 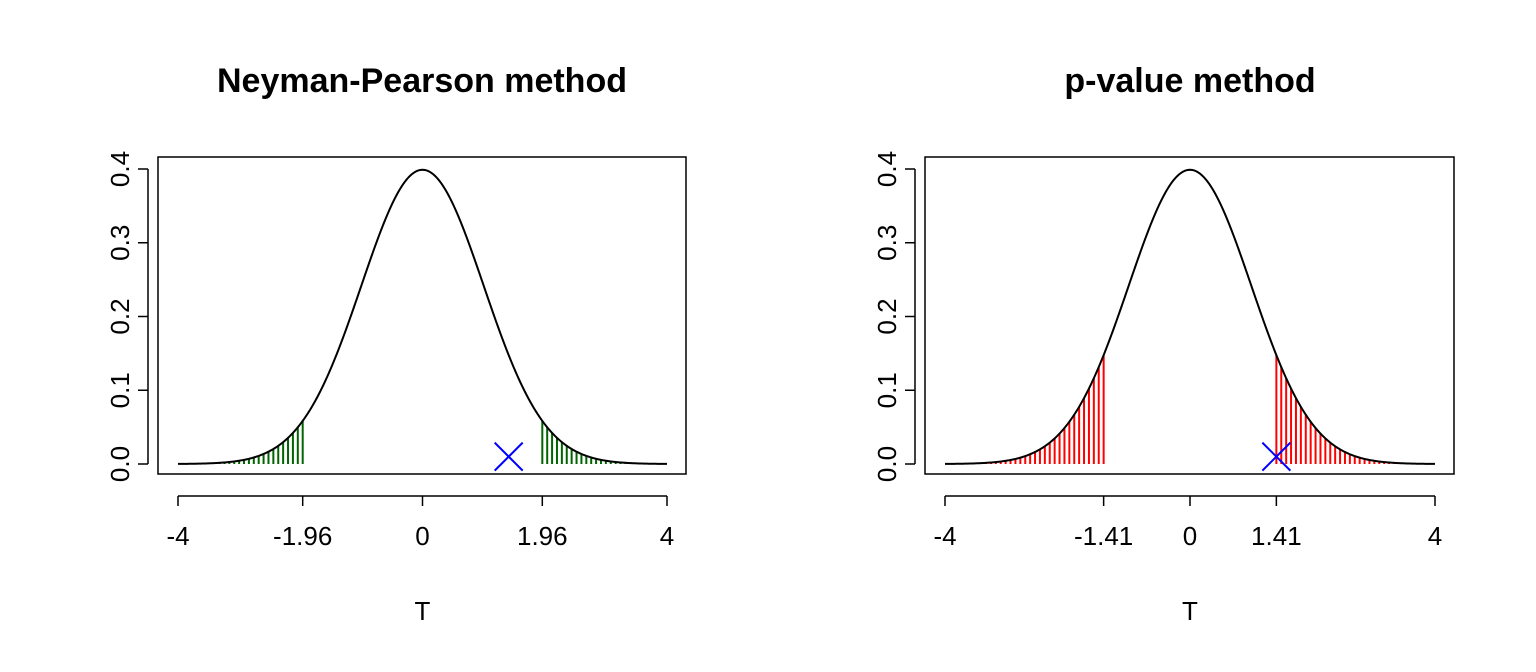 What do you see at coordinates (1276, 536) in the screenshot?
I see `x-tick-label: 1.41` at bounding box center [1276, 536].